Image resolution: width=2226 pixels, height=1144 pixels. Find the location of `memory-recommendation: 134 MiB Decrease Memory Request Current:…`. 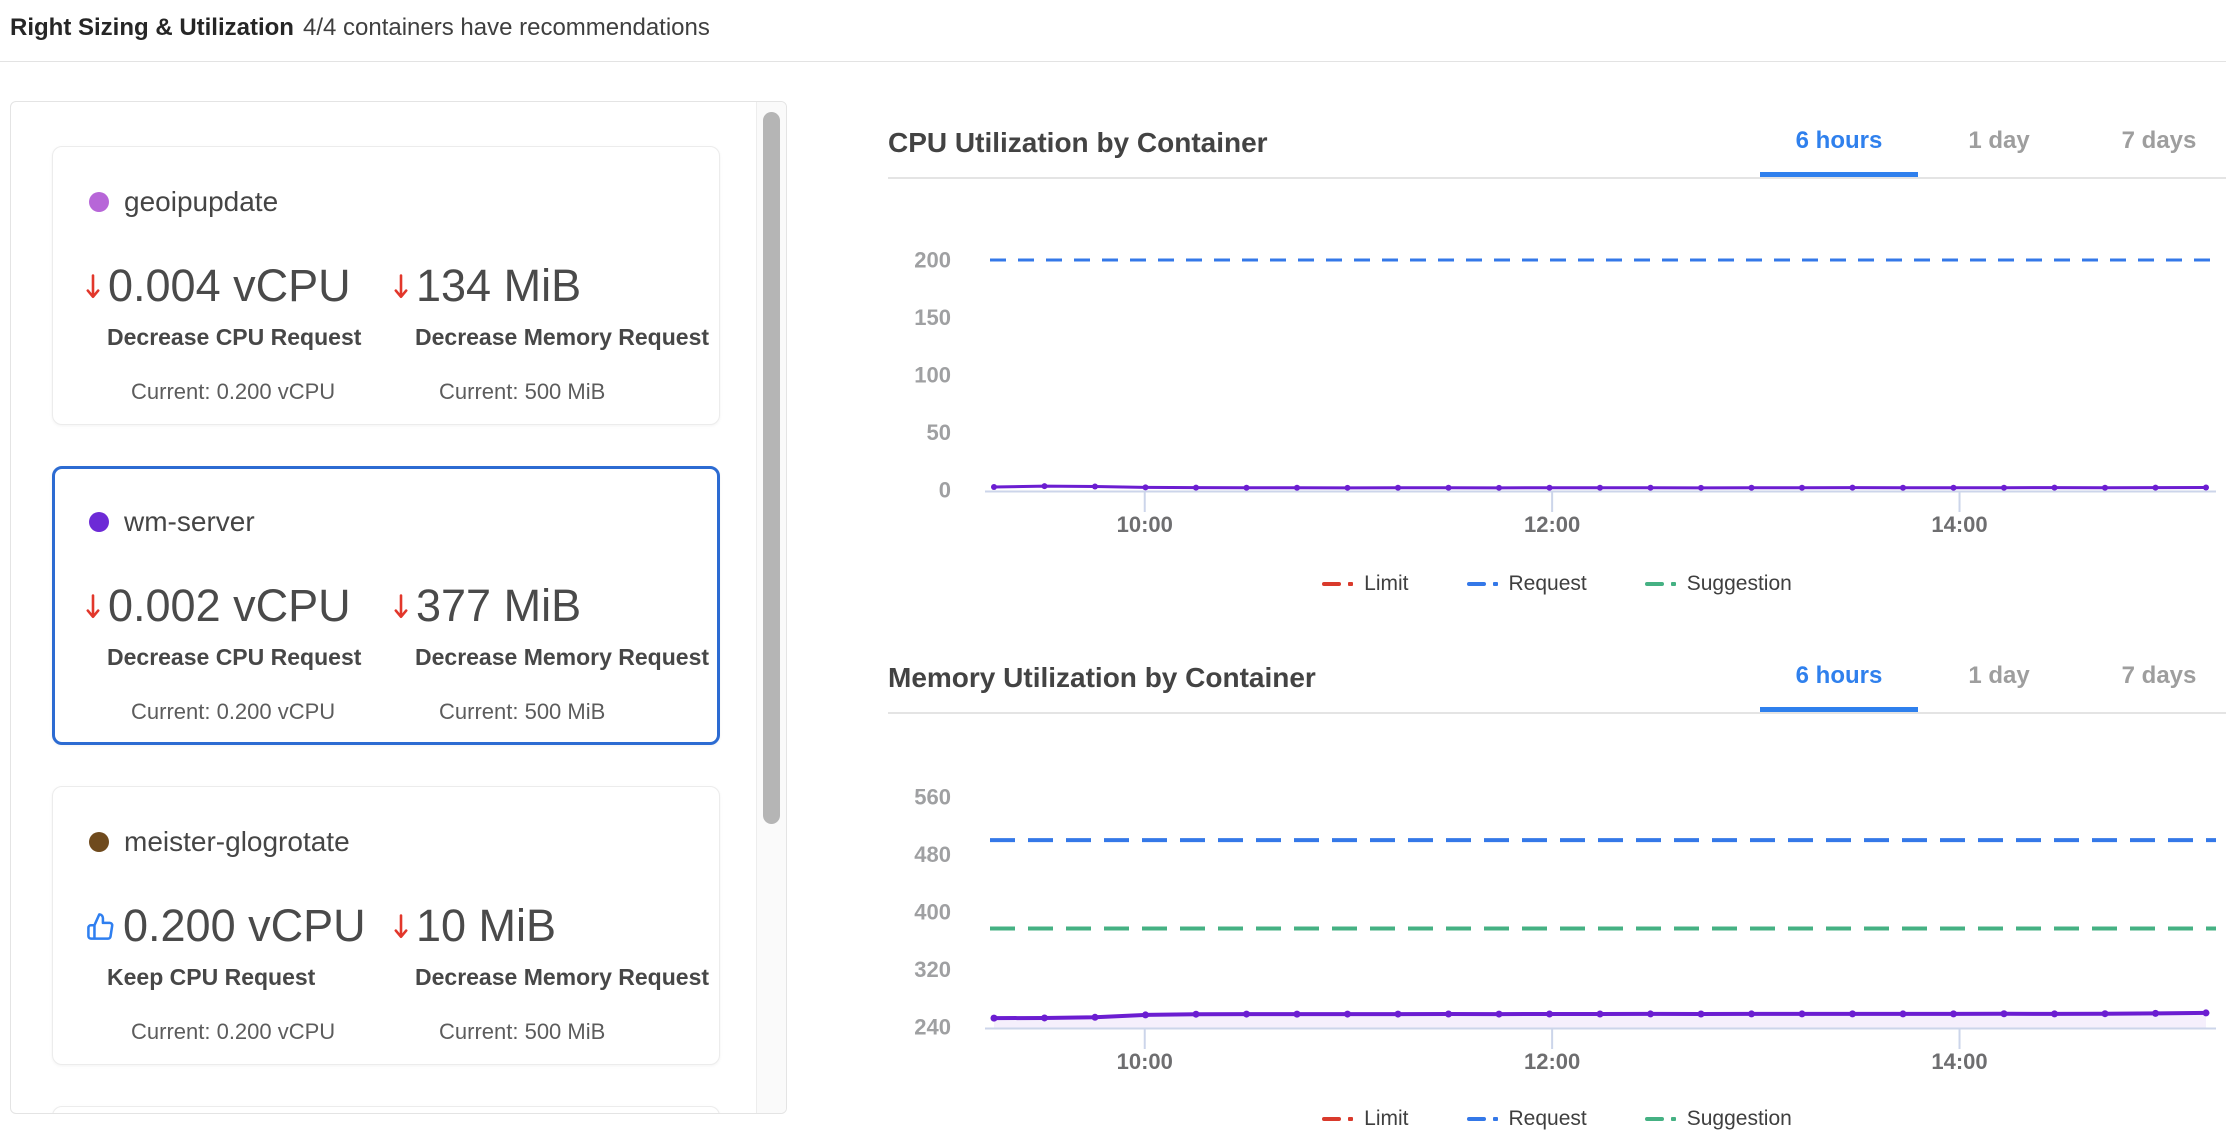

memory-recommendation: 134 MiB Decrease Memory Request Current:… is located at coordinates (552, 333).